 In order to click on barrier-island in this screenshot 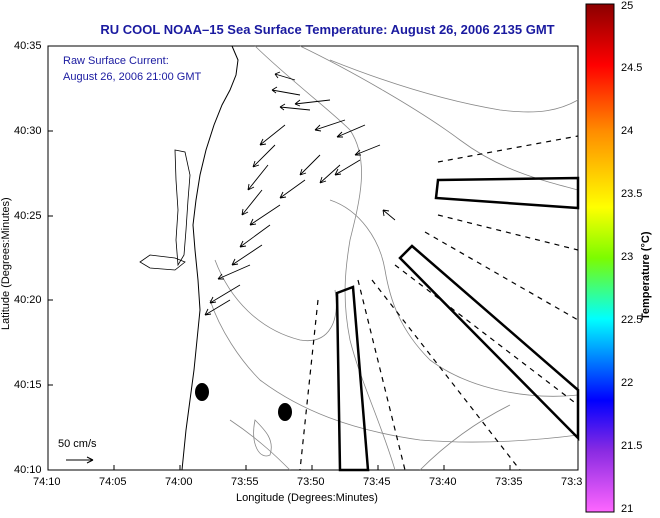, I will do `click(182, 208)`.